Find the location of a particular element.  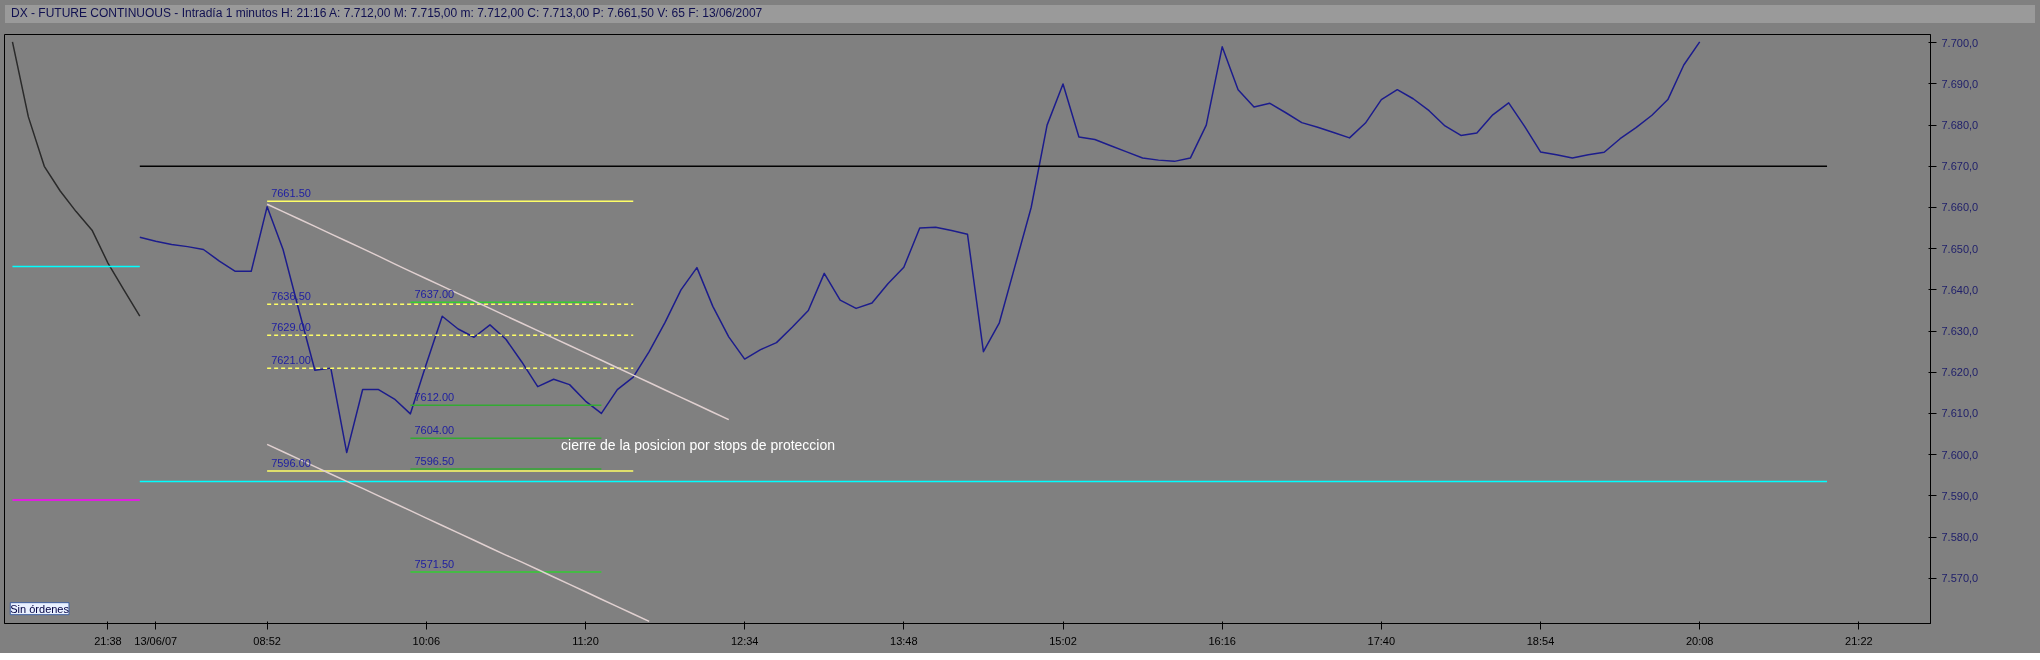

y-tick-label: 7.650,0 is located at coordinates (1960, 248).